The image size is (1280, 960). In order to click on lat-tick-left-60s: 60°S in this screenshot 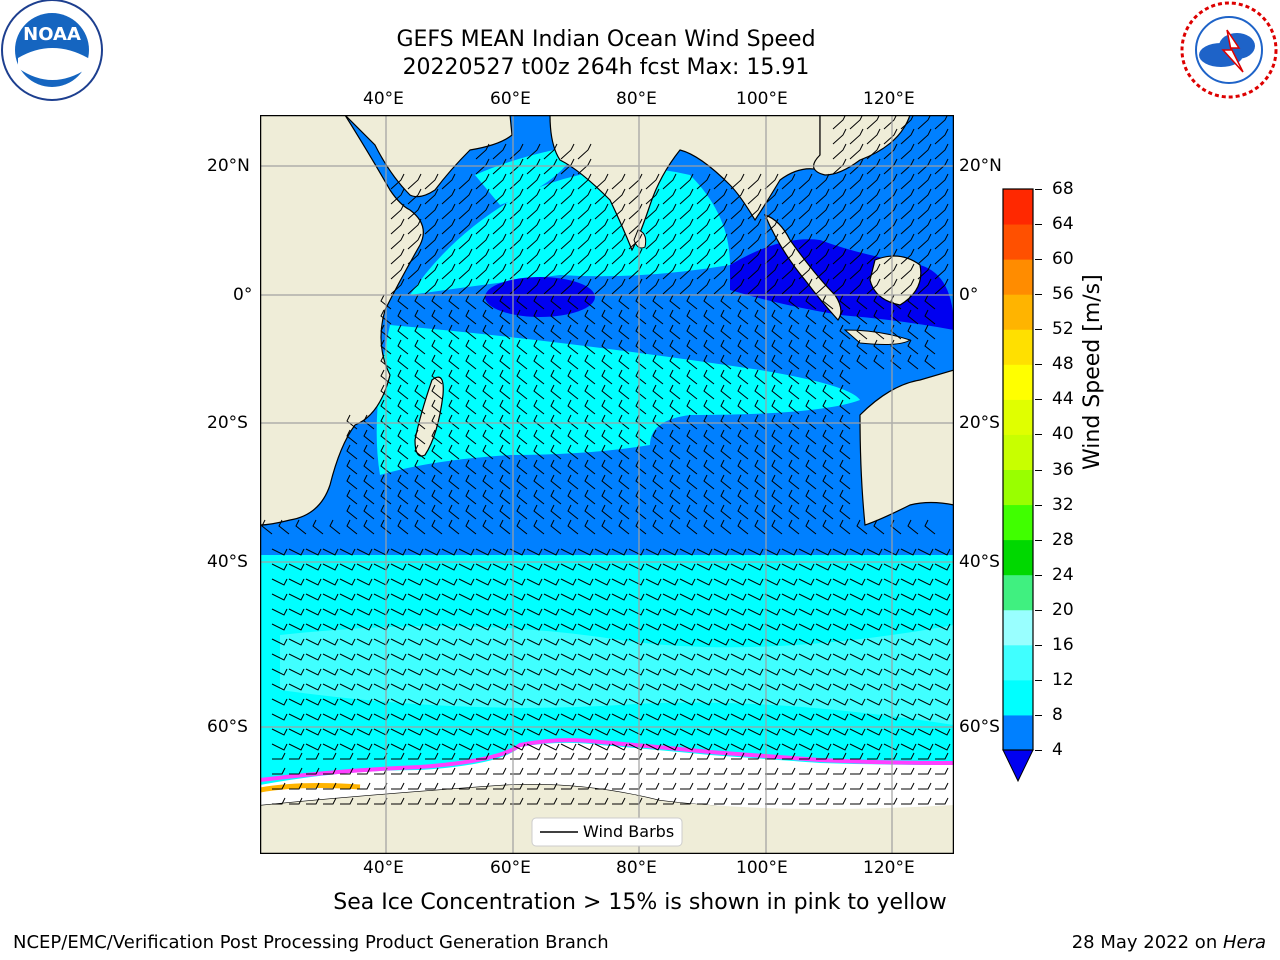, I will do `click(227, 727)`.